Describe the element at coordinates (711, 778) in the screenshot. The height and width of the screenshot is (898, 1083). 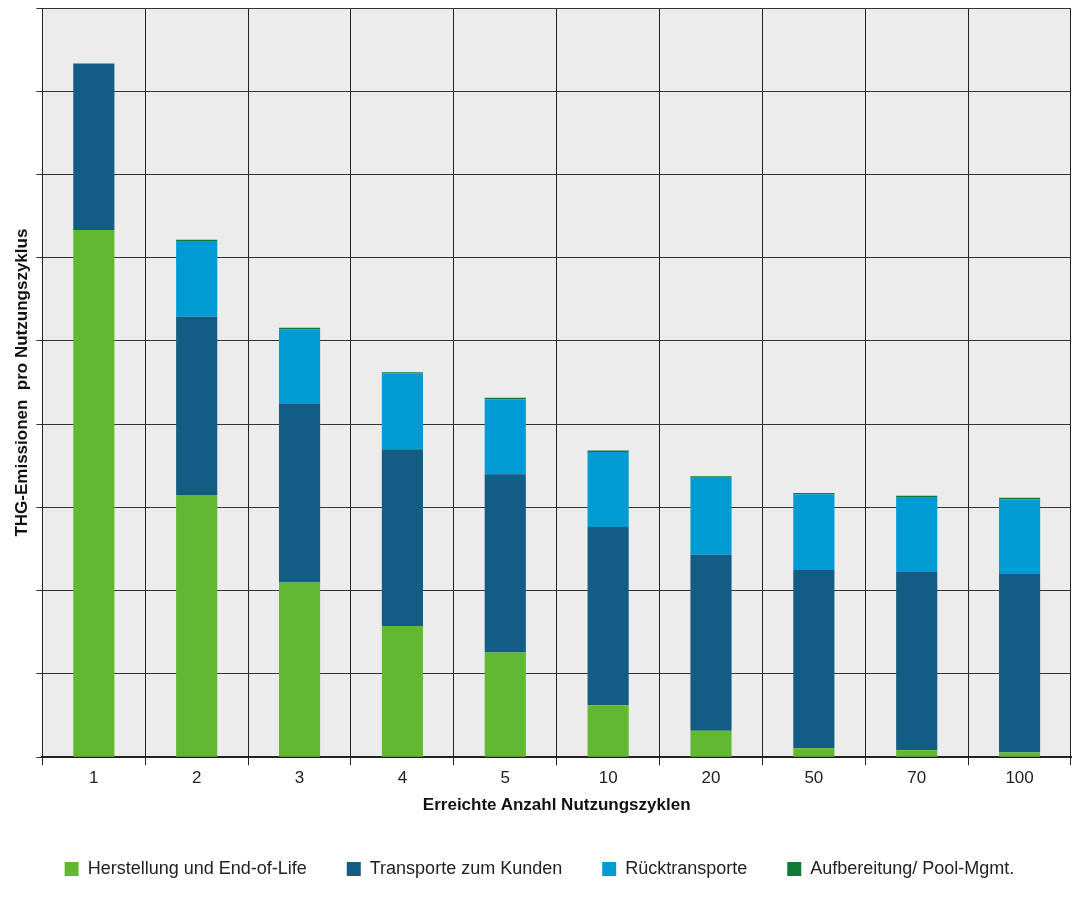
I see `x-tick-label: 20` at that location.